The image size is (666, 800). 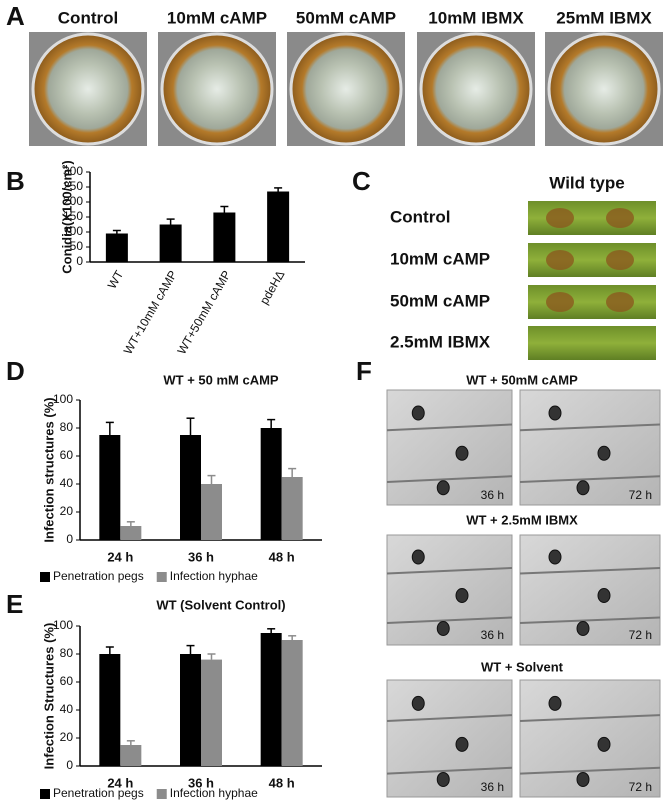 I want to click on panel-letter: C, so click(x=361, y=181).